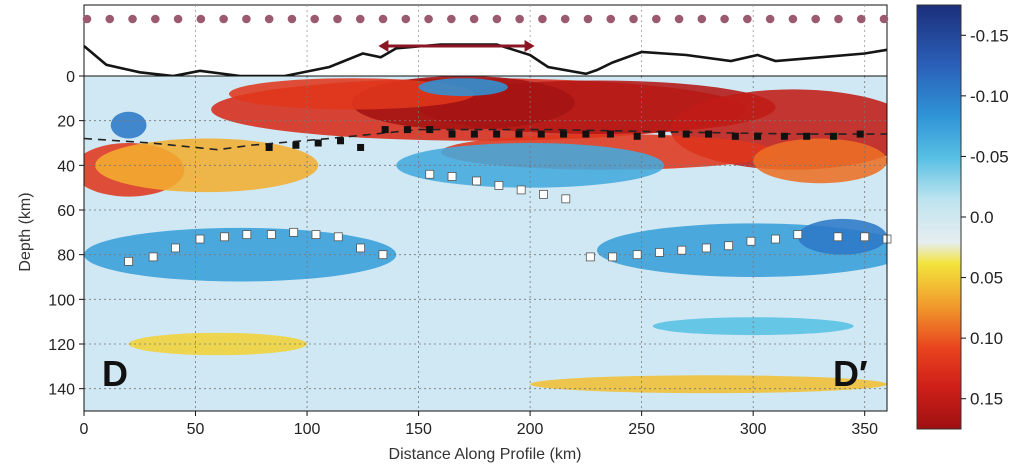 The image size is (1033, 468). I want to click on x-axis-title: Distance Along Profile (km), so click(485, 454).